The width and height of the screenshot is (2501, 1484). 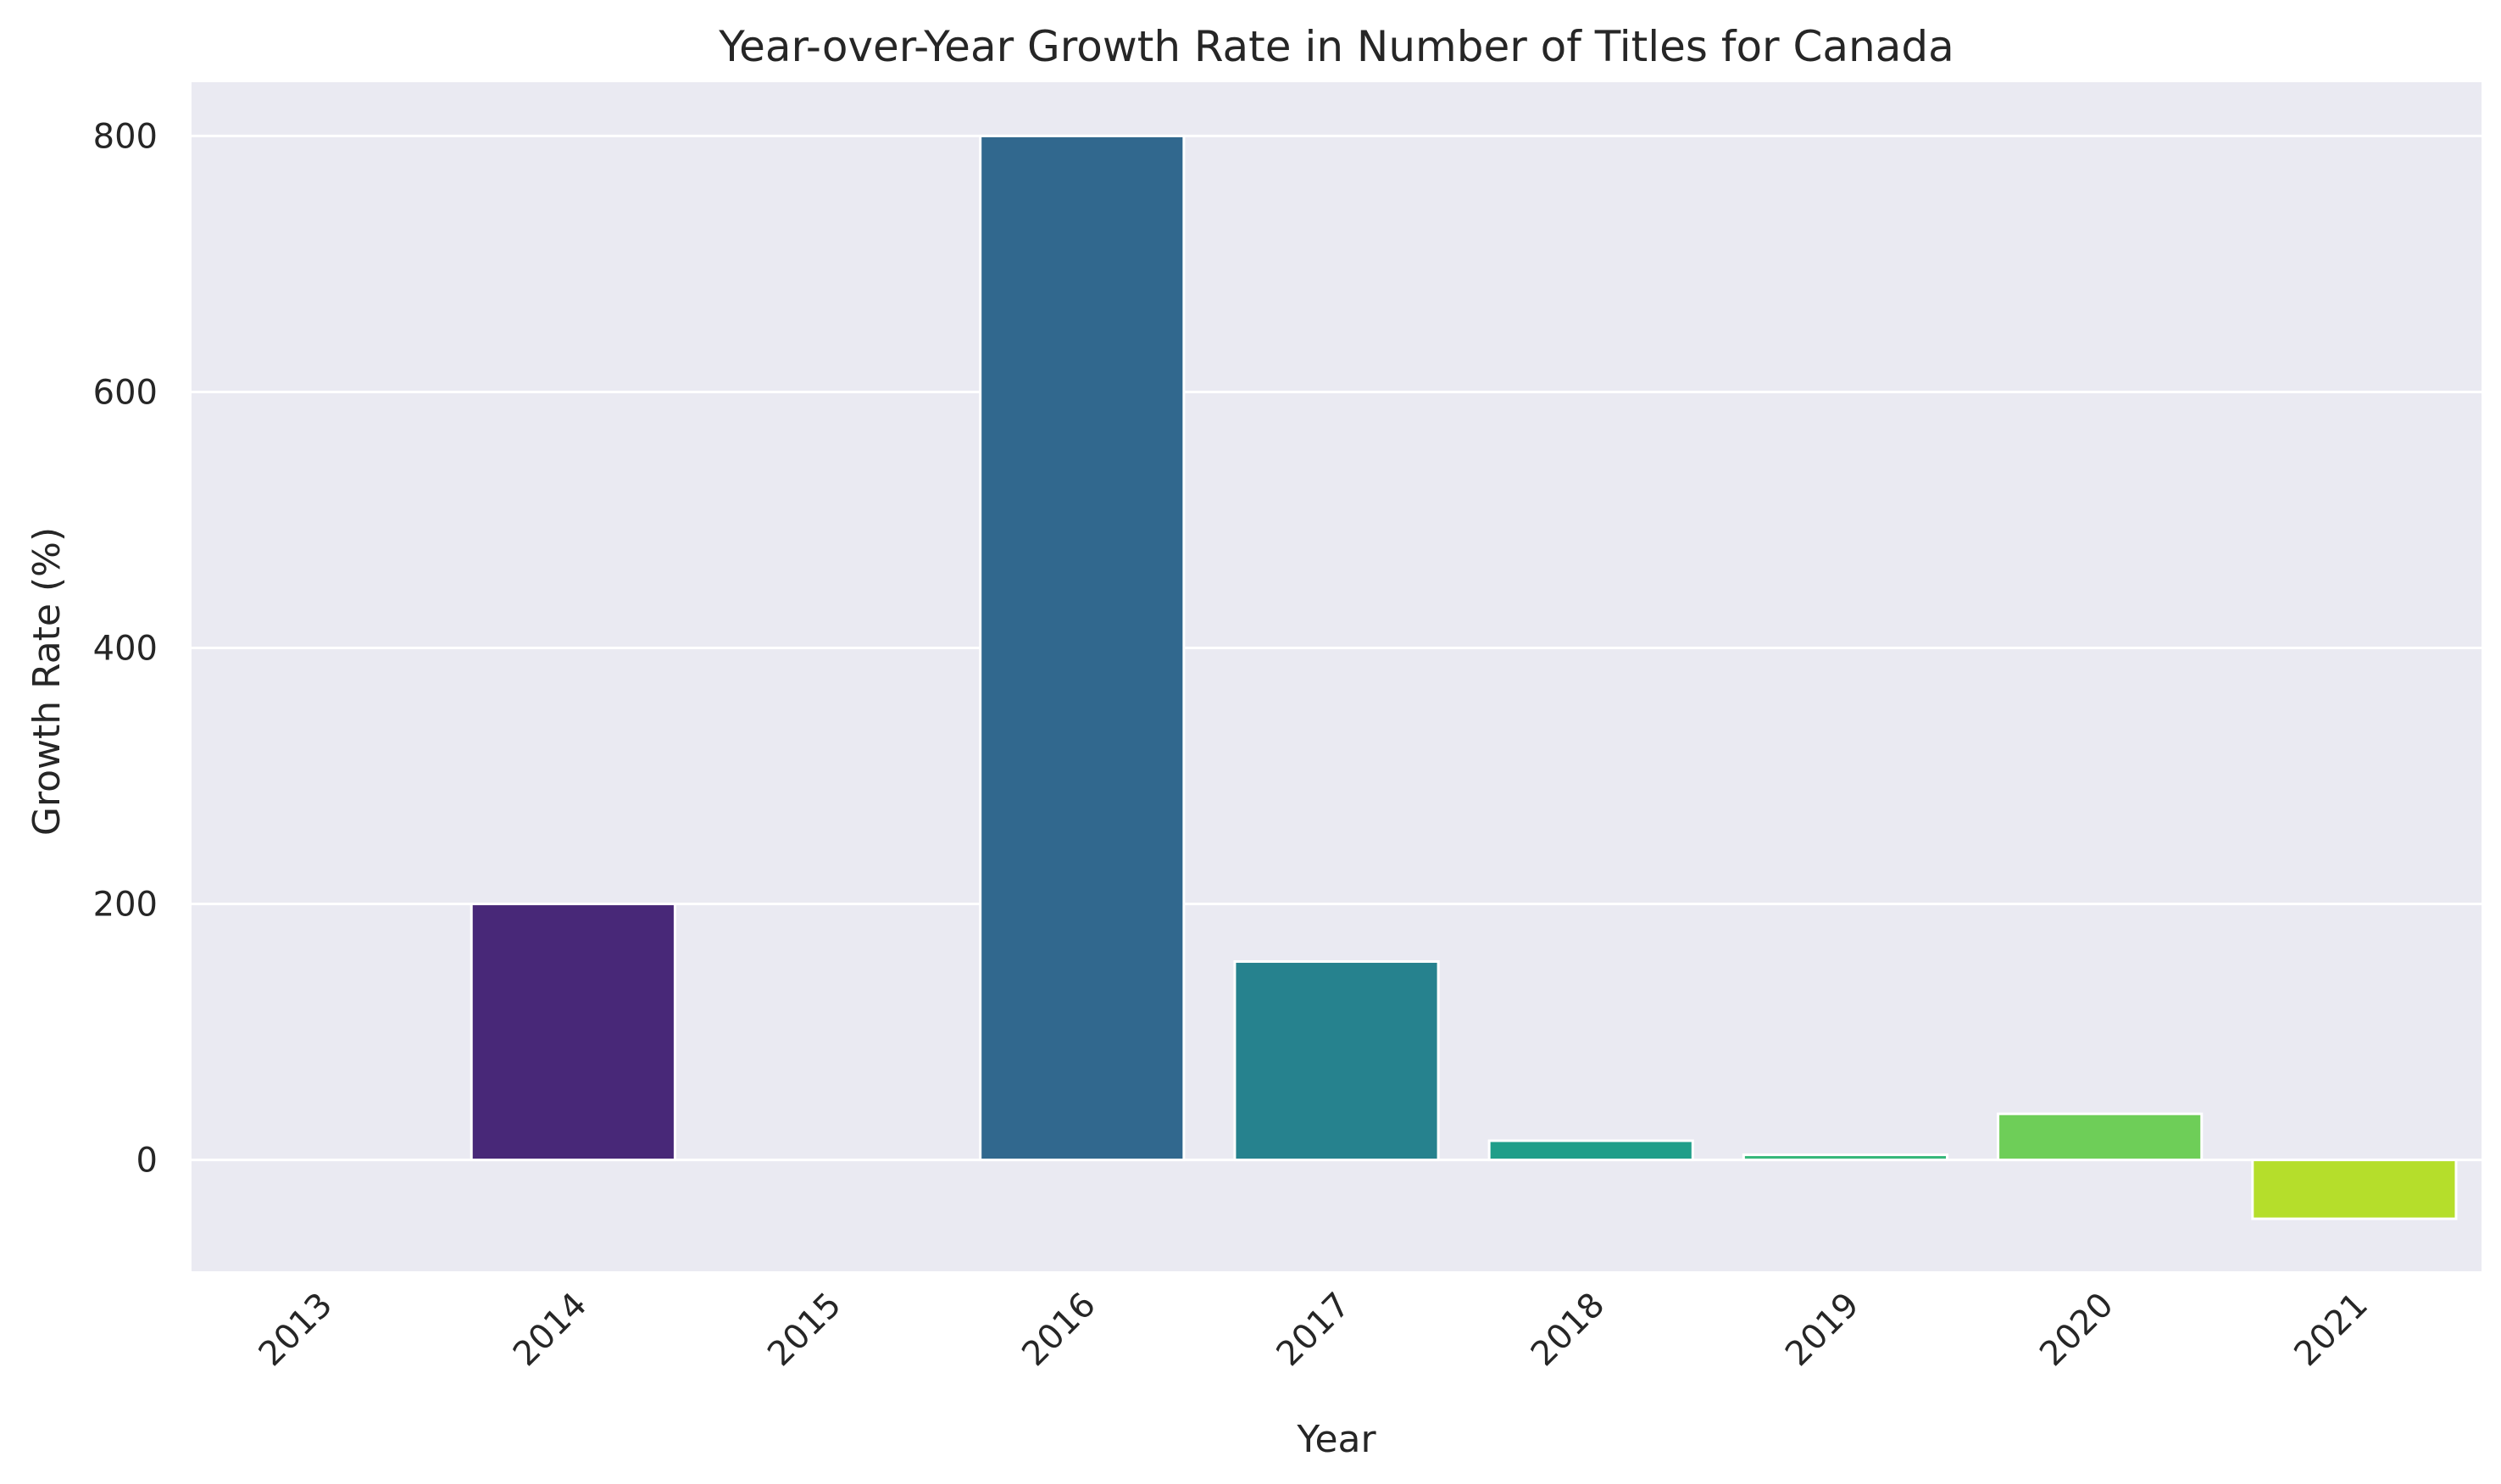 I want to click on x-tick-labels: 2013 2014 2015 2016 2017 2018 2019 2020 2021, so click(x=1314, y=1331).